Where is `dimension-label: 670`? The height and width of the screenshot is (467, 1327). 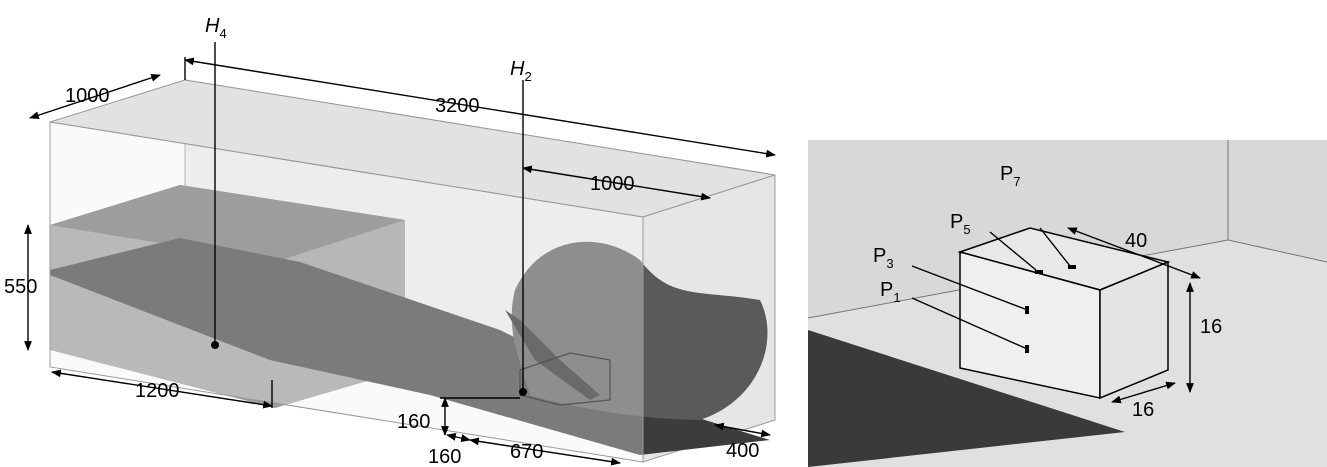
dimension-label: 670 is located at coordinates (526, 452).